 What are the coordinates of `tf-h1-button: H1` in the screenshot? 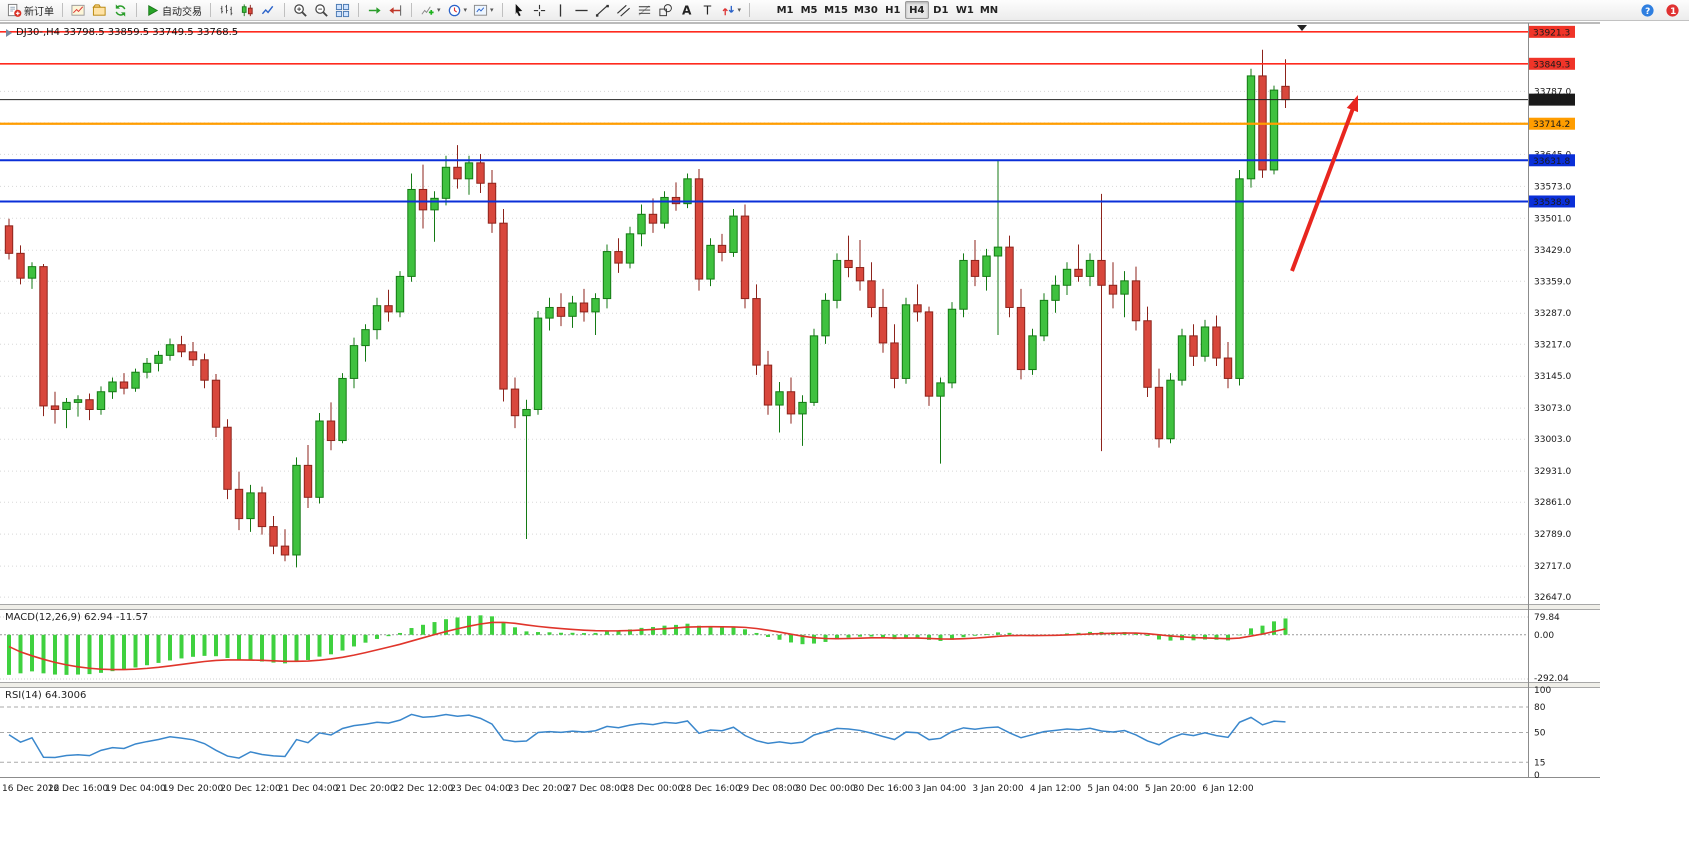 It's located at (893, 10).